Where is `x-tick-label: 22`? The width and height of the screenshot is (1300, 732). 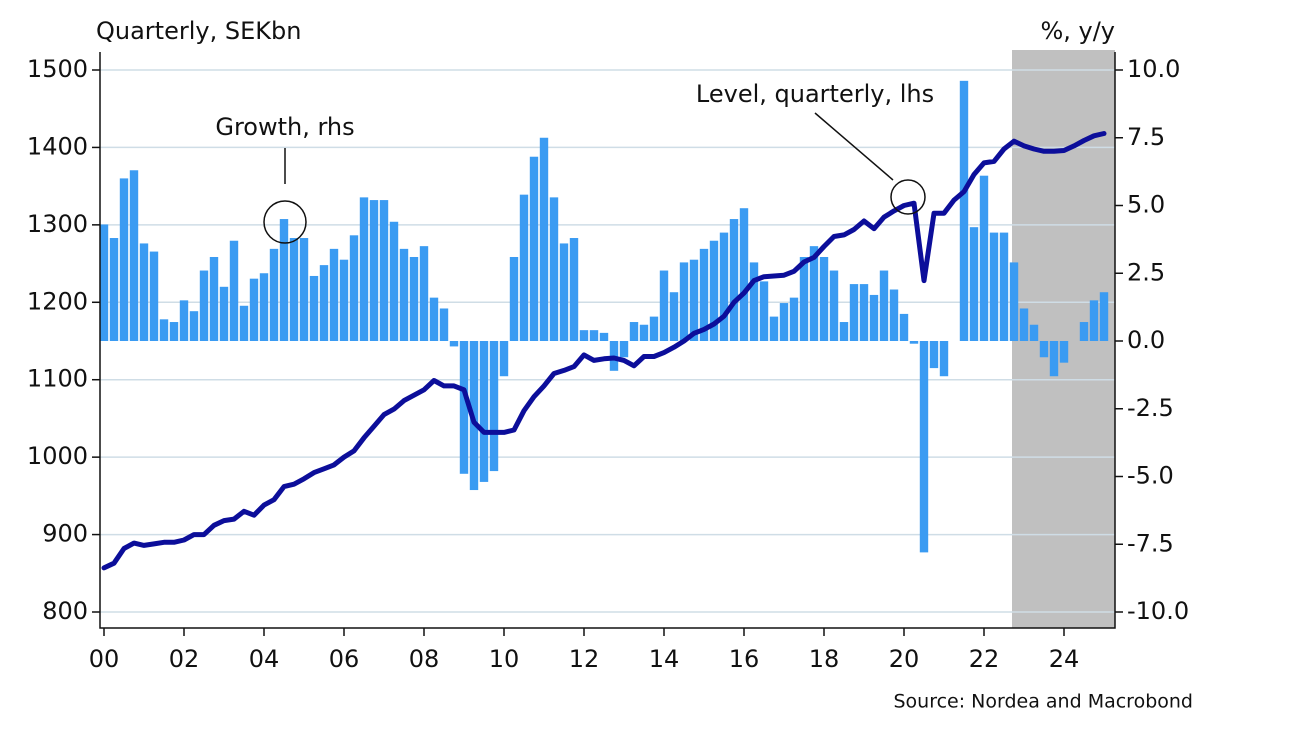
x-tick-label: 22 is located at coordinates (984, 659).